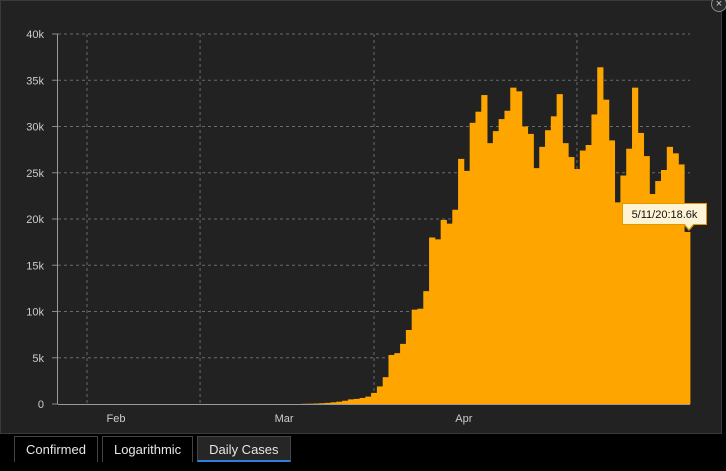 The width and height of the screenshot is (726, 471). Describe the element at coordinates (115, 419) in the screenshot. I see `x-tick-label: Feb` at that location.